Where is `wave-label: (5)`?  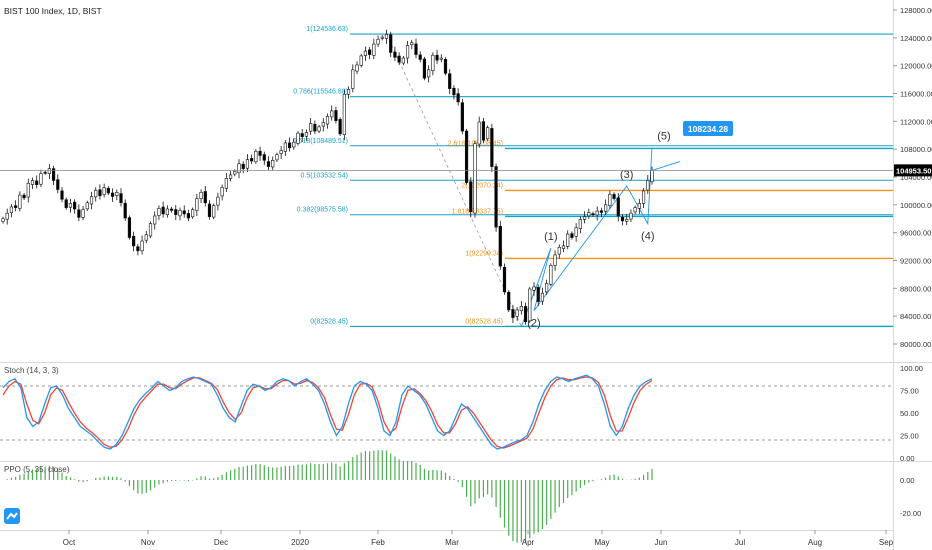 wave-label: (5) is located at coordinates (663, 137).